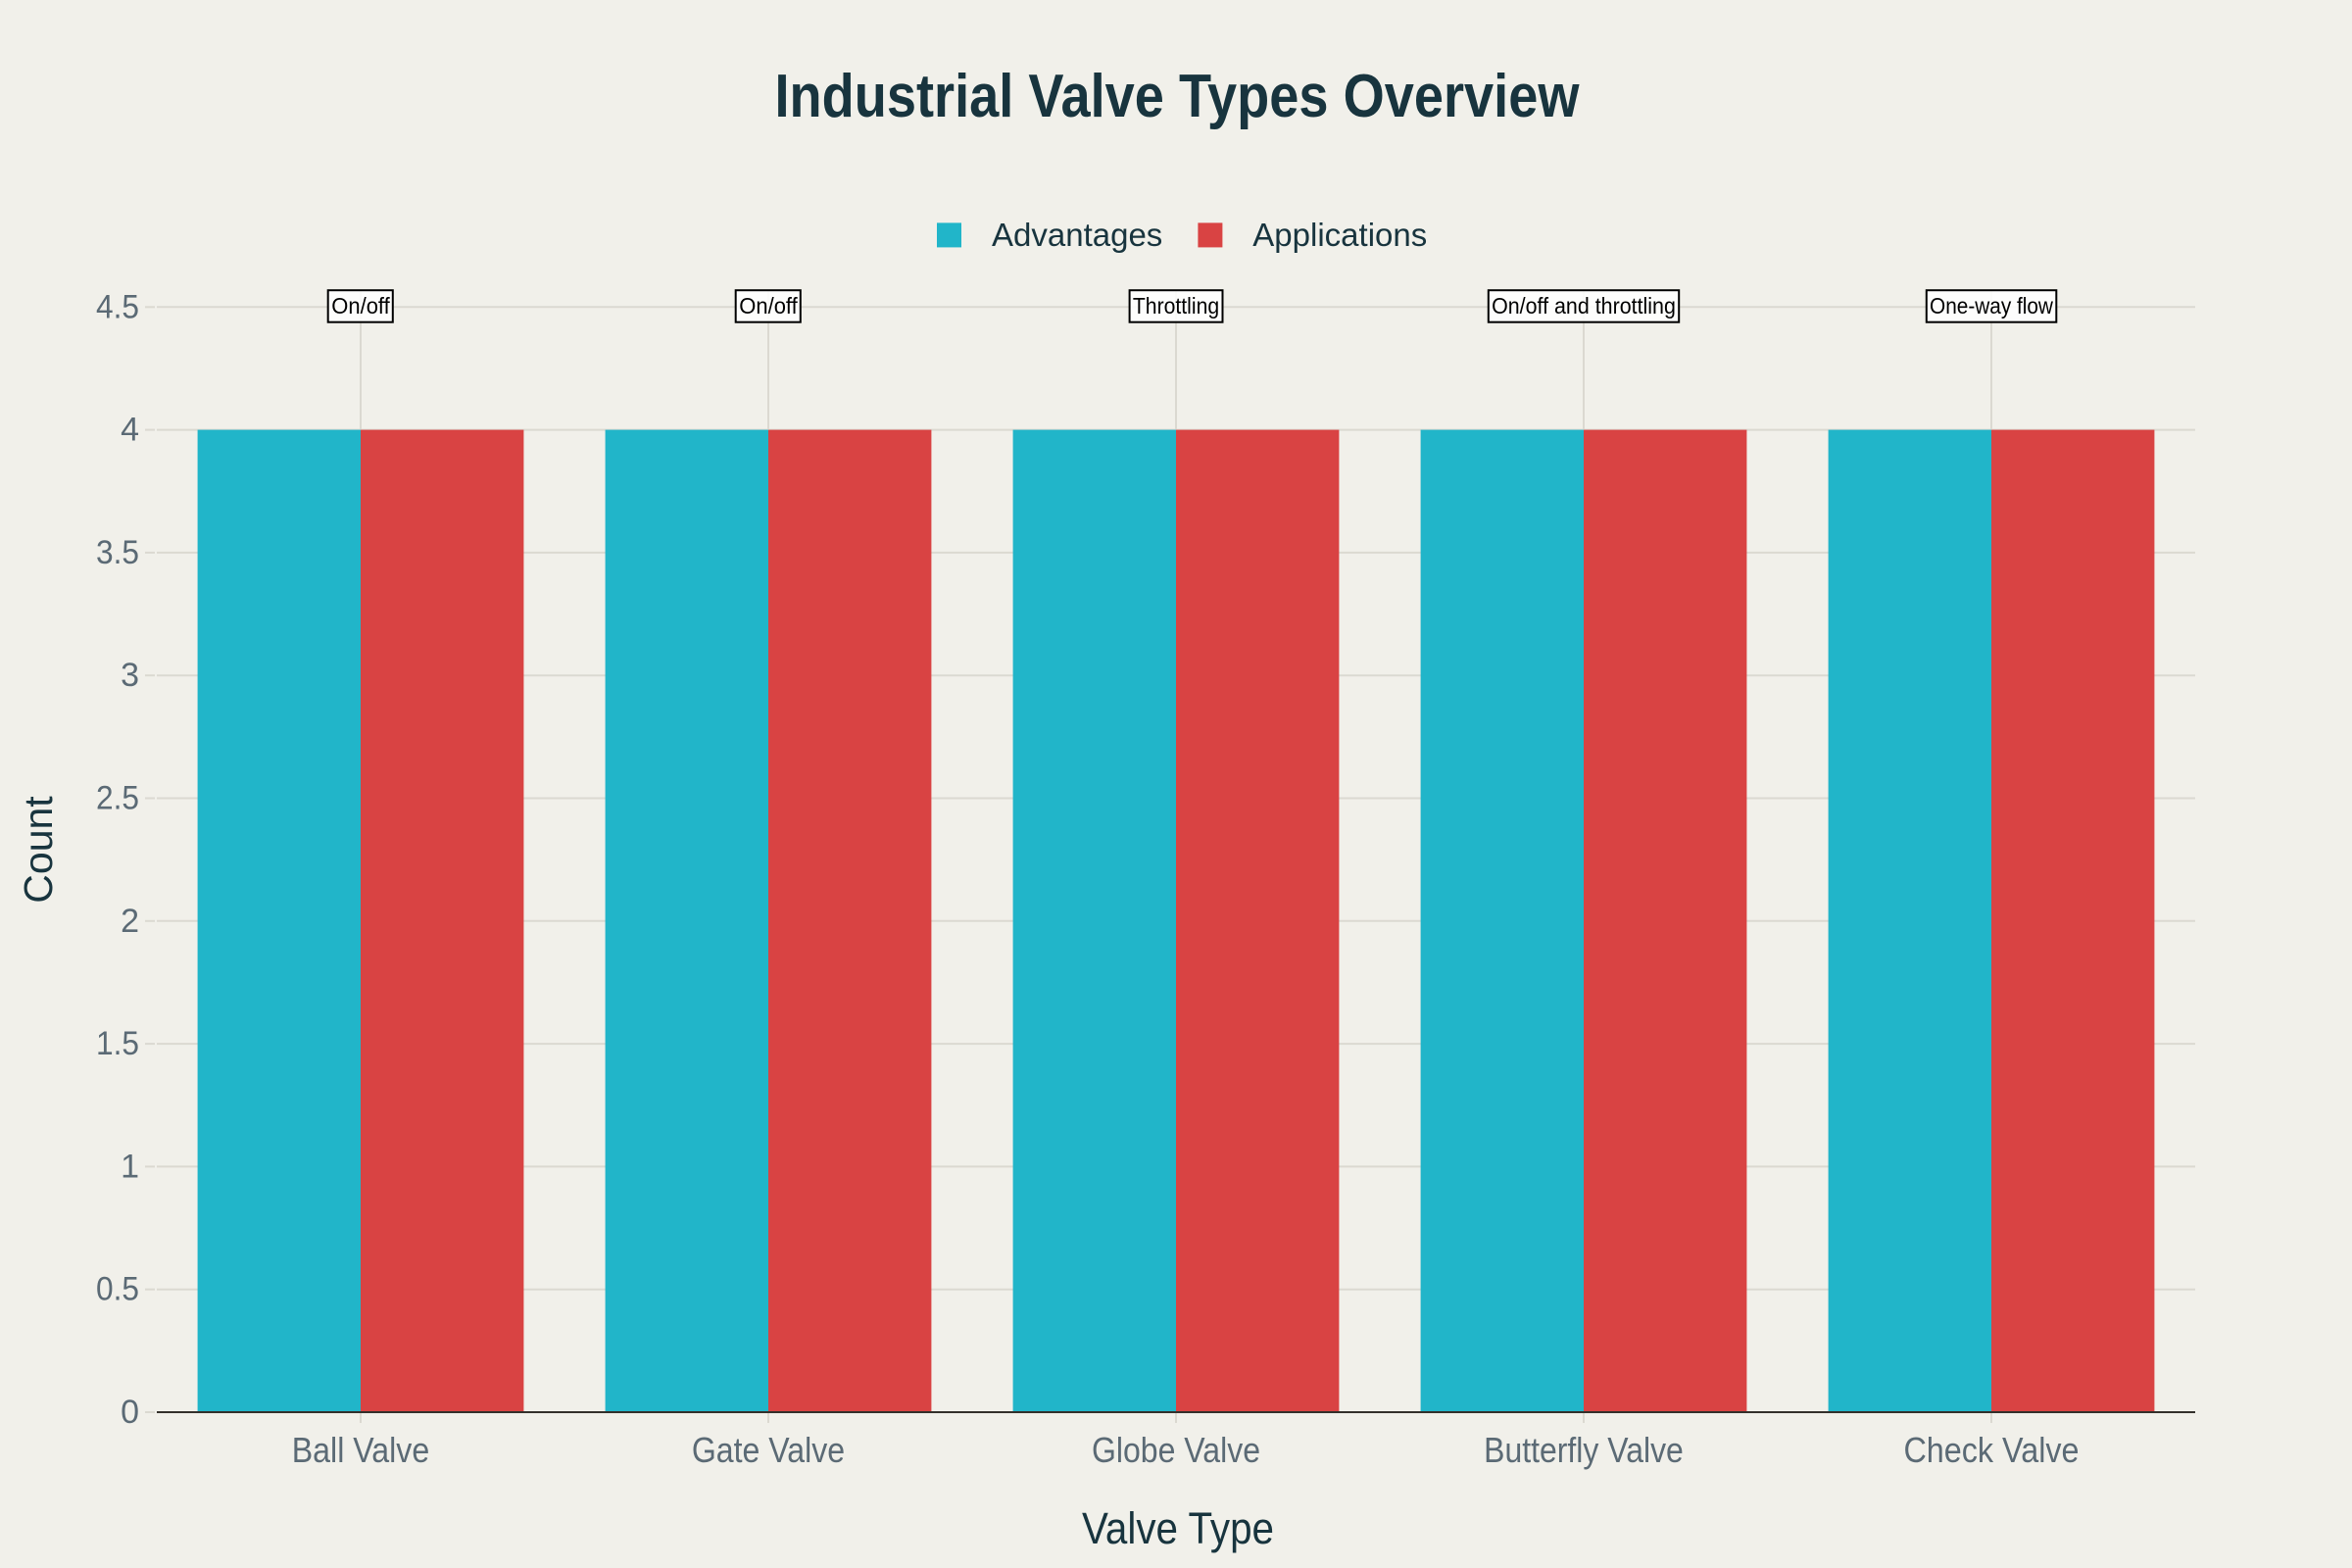 This screenshot has height=1568, width=2352. Describe the element at coordinates (1339, 235) in the screenshot. I see `svg-text: Applications` at that location.